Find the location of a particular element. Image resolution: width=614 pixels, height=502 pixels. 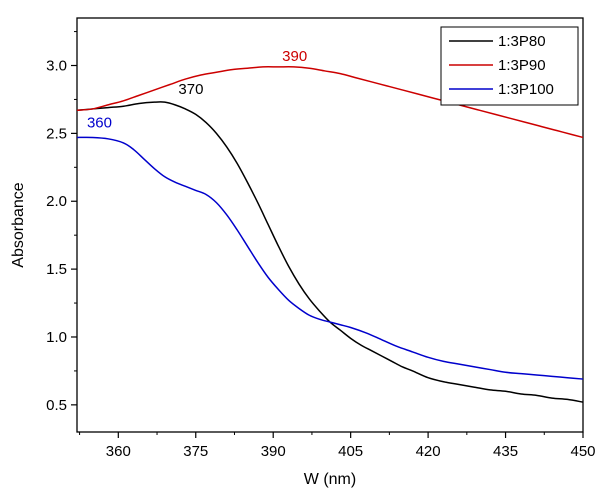

peak-annotations: 370 390 360 is located at coordinates (197, 90).